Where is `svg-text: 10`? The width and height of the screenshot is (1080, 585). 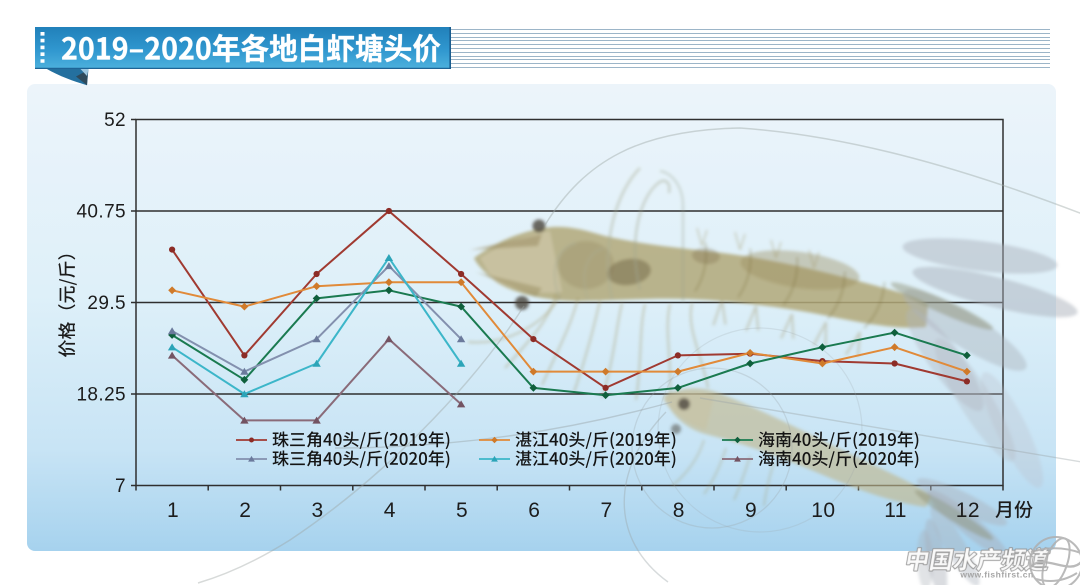
svg-text: 10 is located at coordinates (823, 510).